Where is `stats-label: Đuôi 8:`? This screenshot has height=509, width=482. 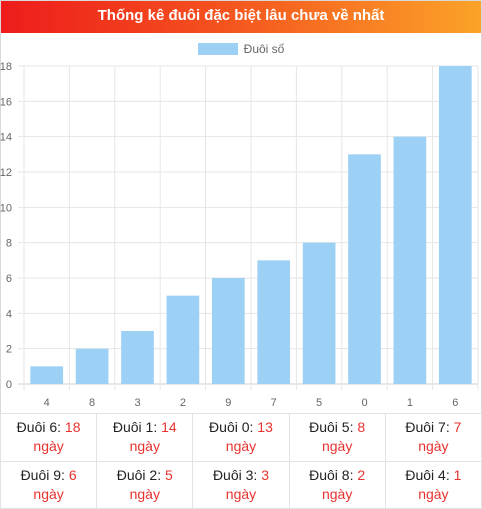 stats-label: Đuôi 8: is located at coordinates (333, 474).